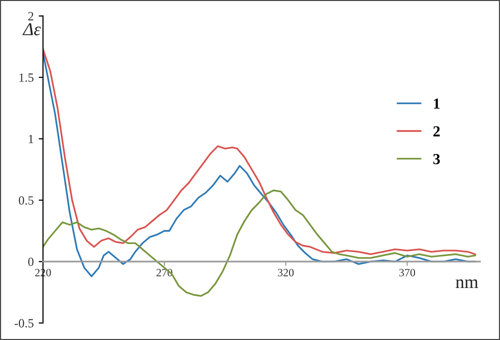 This screenshot has width=500, height=340. I want to click on y-tick-label: 0, so click(31, 262).